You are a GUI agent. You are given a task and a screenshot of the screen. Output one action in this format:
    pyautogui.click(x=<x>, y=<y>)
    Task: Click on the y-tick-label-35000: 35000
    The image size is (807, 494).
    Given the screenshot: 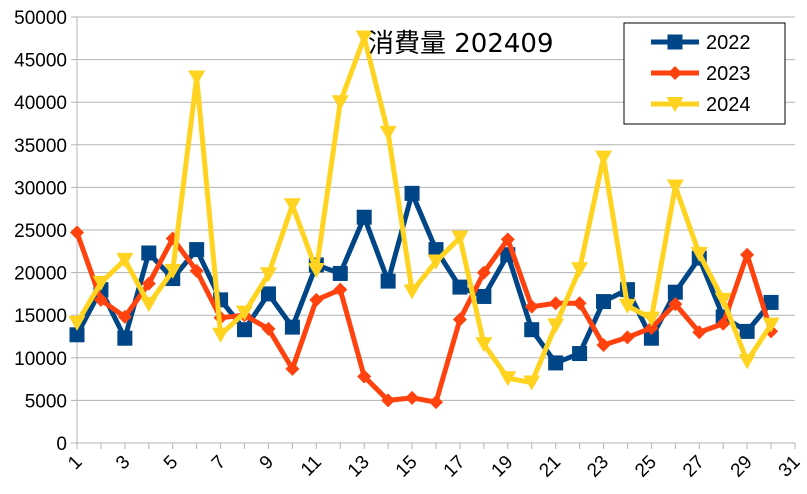 What is the action you would take?
    pyautogui.click(x=40, y=146)
    